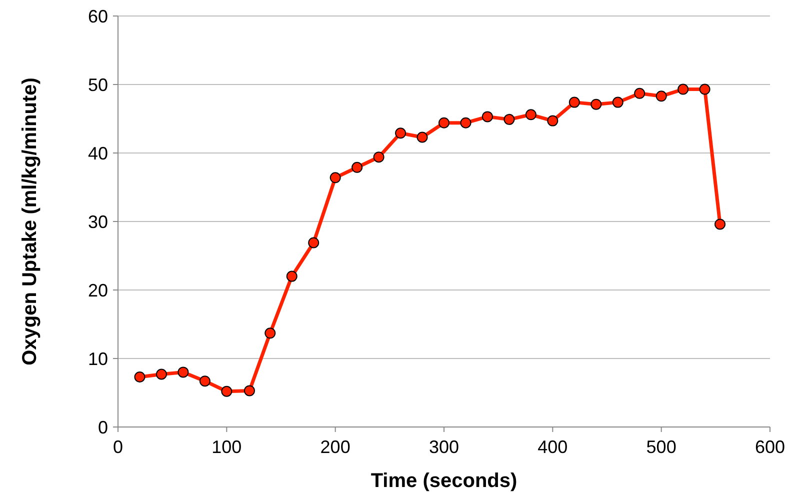 Image resolution: width=805 pixels, height=501 pixels. Describe the element at coordinates (98, 84) in the screenshot. I see `y-tick-label: 50` at that location.